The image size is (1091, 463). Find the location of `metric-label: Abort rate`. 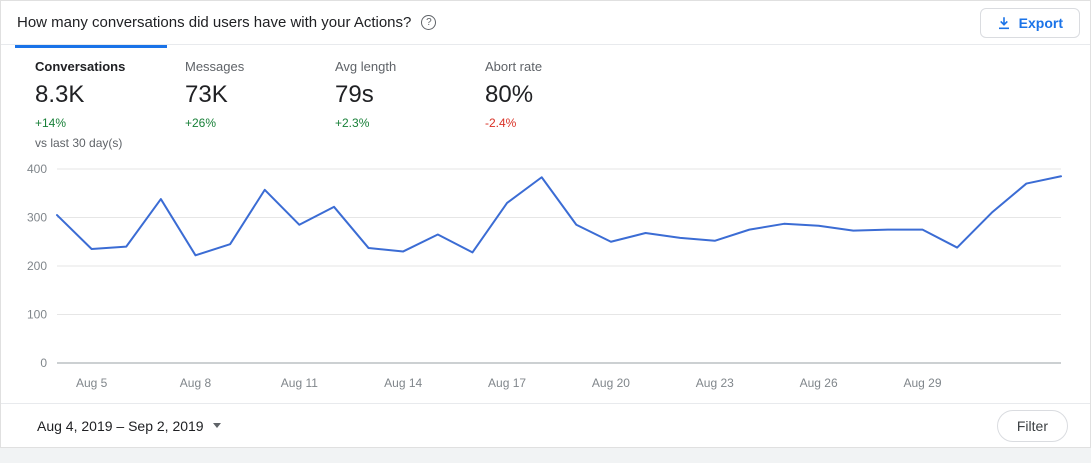

metric-label: Abort rate is located at coordinates (514, 66).